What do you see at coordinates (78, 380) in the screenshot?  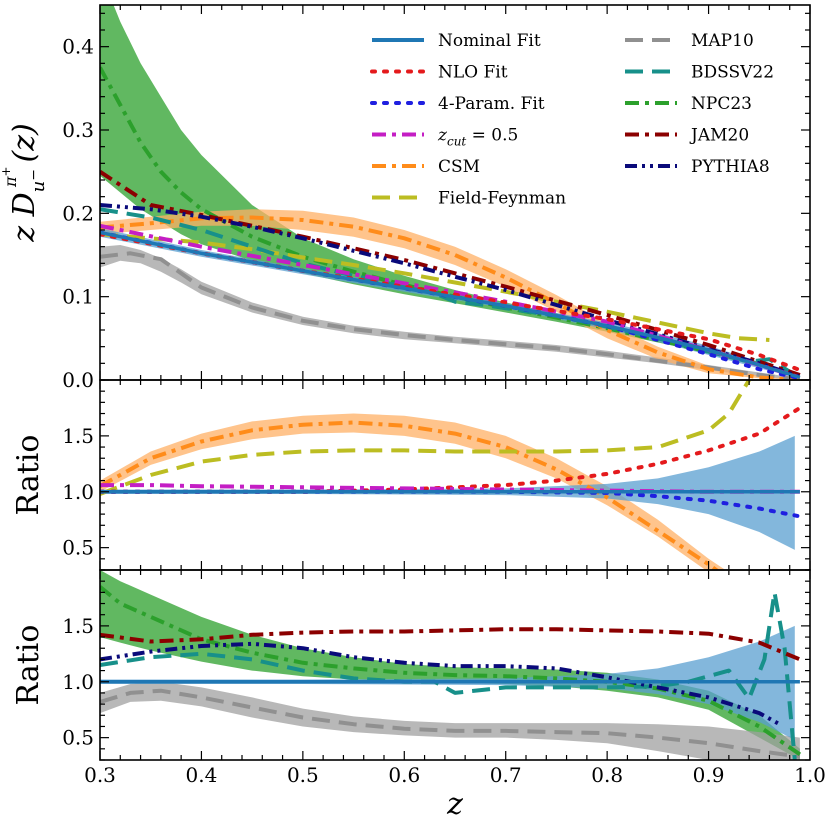 I see `y-tick-label: 0.0` at bounding box center [78, 380].